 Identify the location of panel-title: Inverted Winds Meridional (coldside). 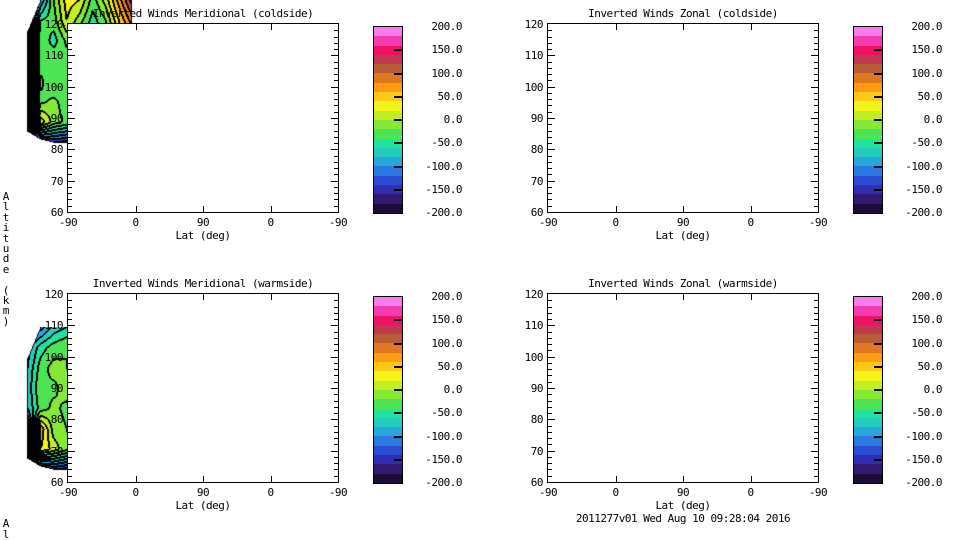
(203, 13).